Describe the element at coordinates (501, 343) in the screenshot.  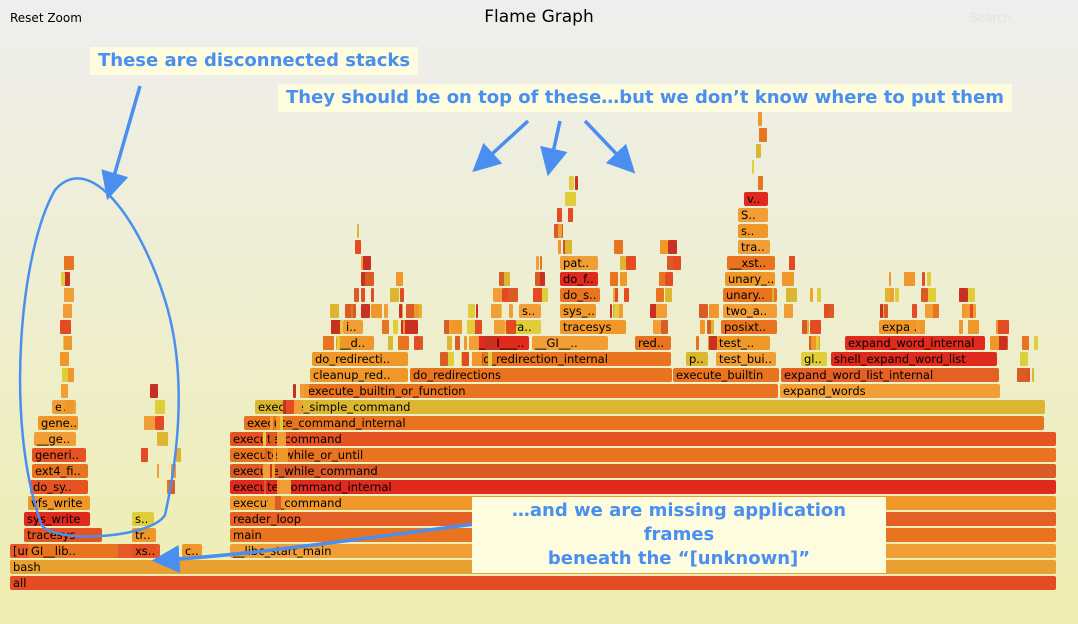
I see `stack-frame: __GI___..` at that location.